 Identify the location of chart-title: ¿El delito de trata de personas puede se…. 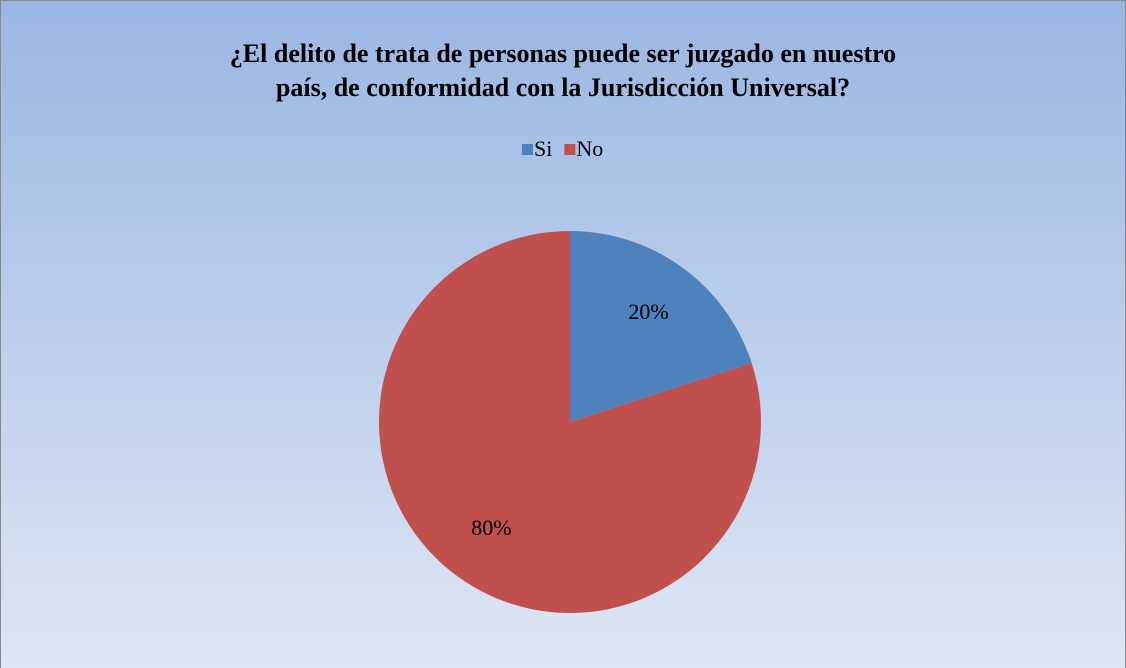
(563, 53).